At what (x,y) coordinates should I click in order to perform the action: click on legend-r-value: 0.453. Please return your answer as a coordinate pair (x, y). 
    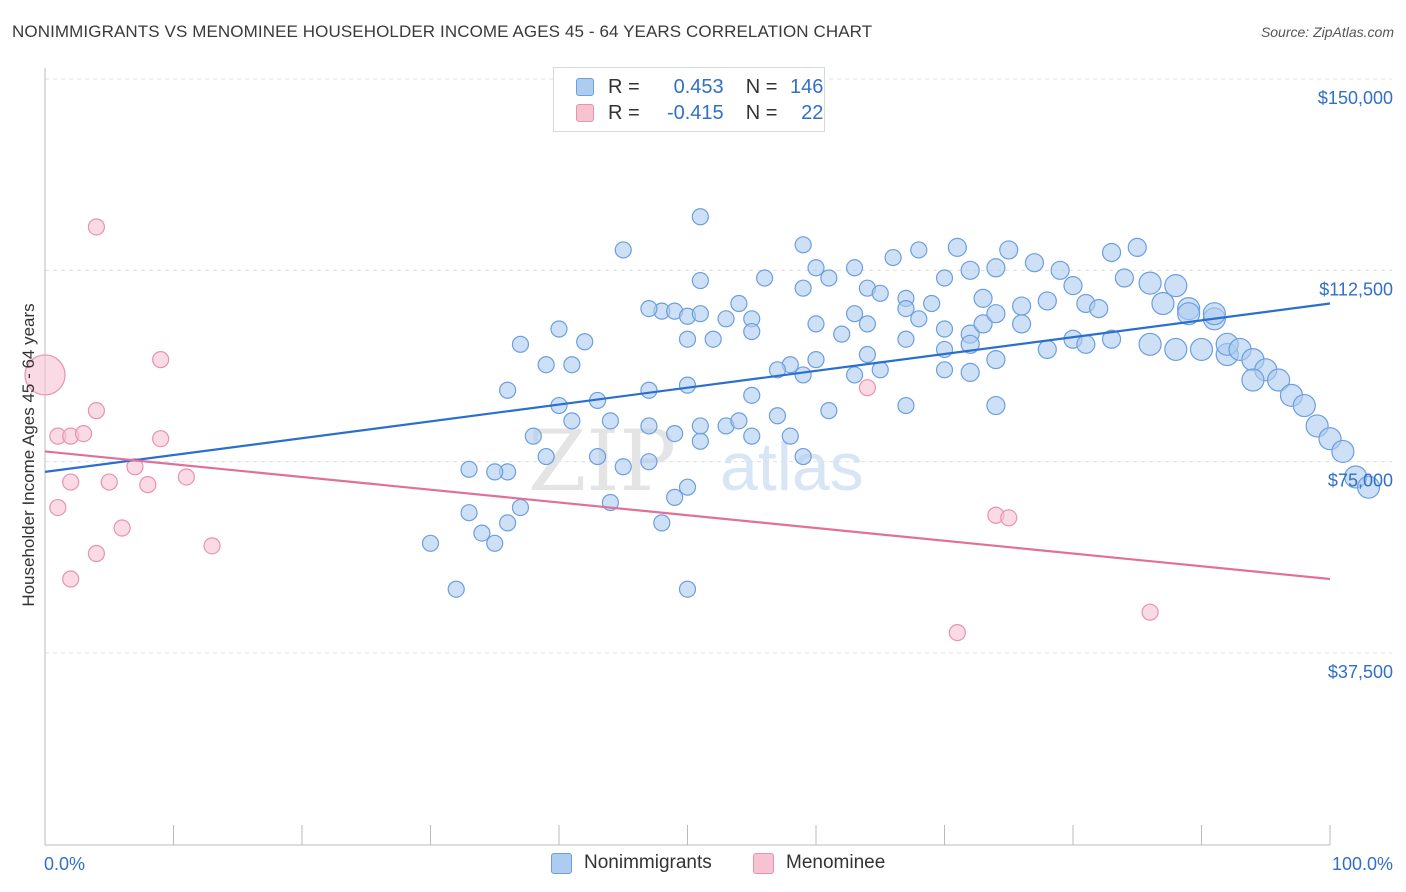
    Looking at the image, I should click on (698, 86).